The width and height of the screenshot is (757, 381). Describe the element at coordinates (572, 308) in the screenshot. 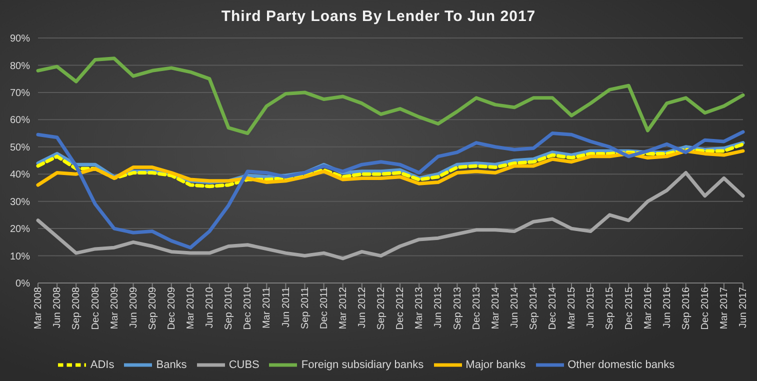

I see `x-tick-label: Mar 2015` at that location.